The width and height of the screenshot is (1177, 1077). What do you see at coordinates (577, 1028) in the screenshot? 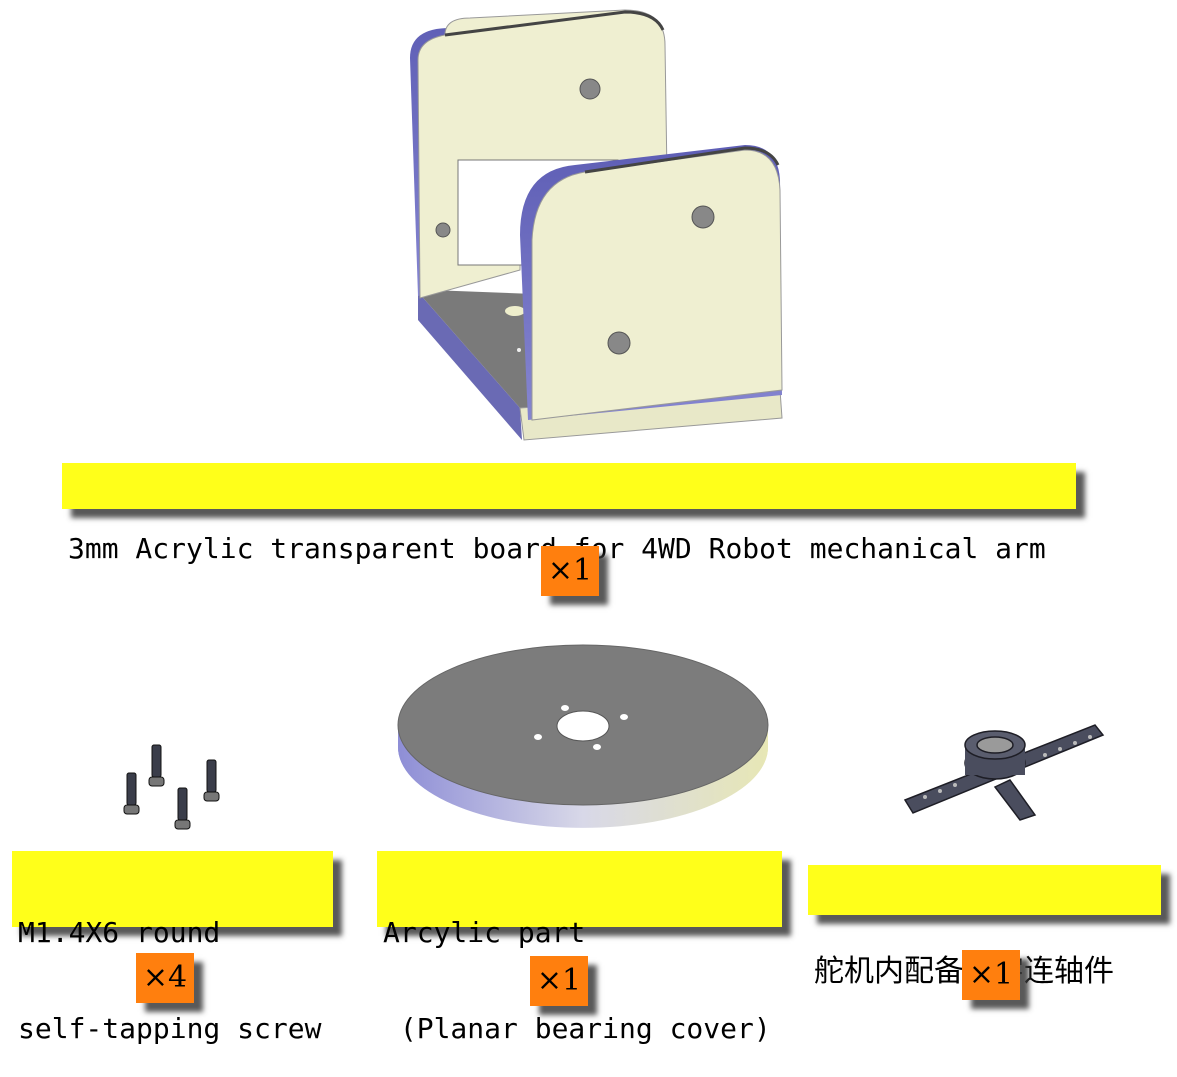
I see `label-line: (Planar bearing cover)` at bounding box center [577, 1028].